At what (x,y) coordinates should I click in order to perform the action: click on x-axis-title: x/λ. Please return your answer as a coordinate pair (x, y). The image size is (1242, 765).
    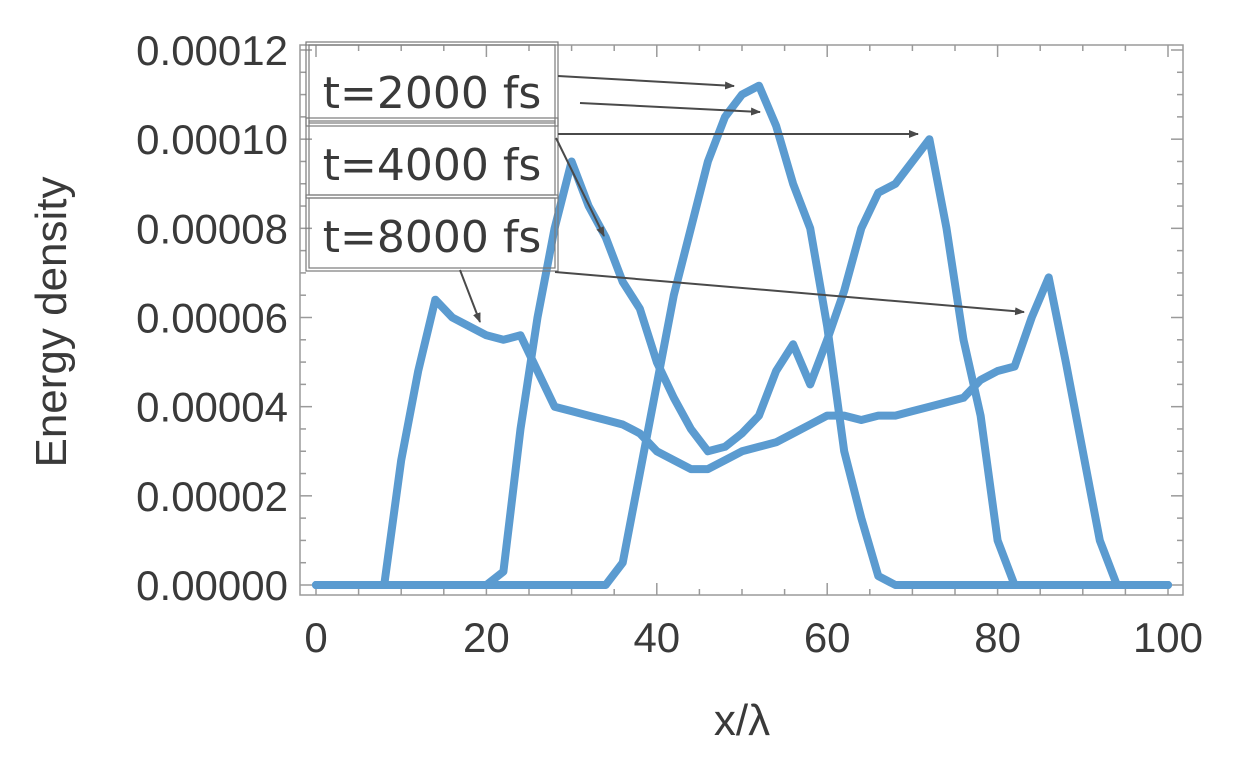
    Looking at the image, I should click on (742, 720).